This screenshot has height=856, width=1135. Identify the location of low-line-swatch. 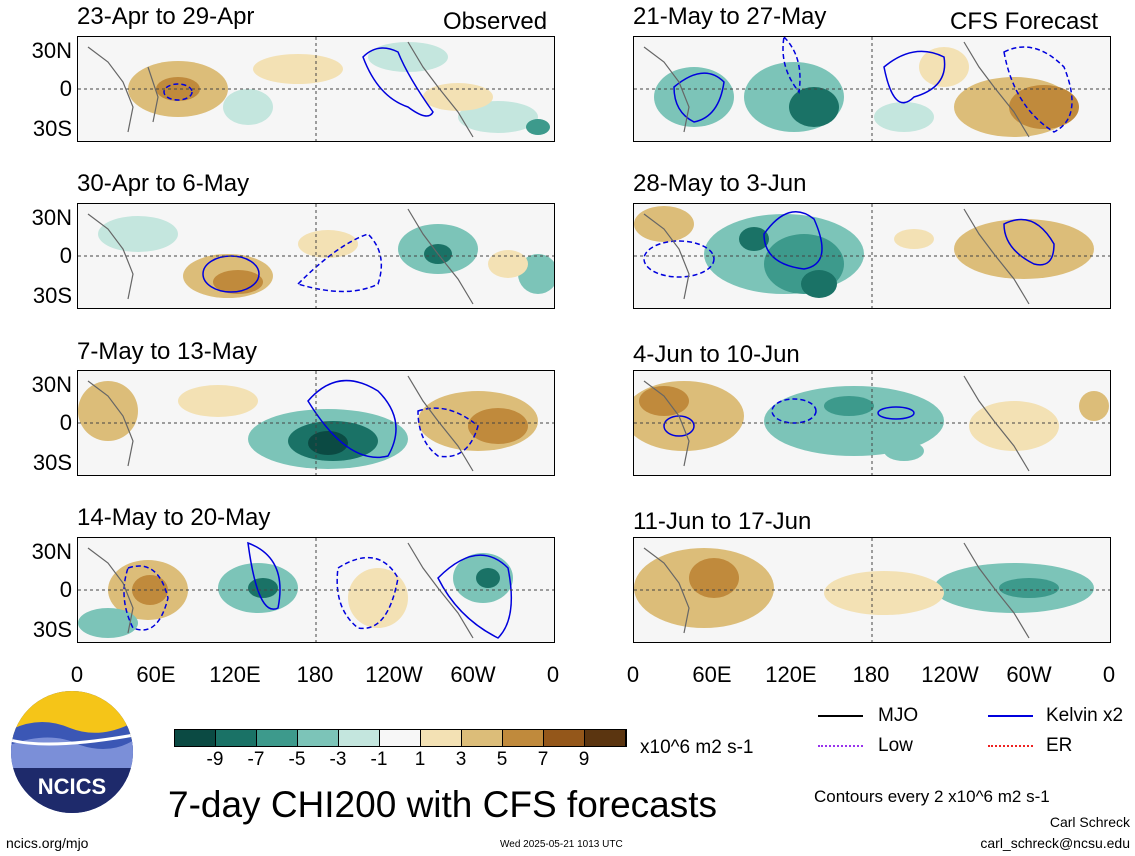
(840, 746).